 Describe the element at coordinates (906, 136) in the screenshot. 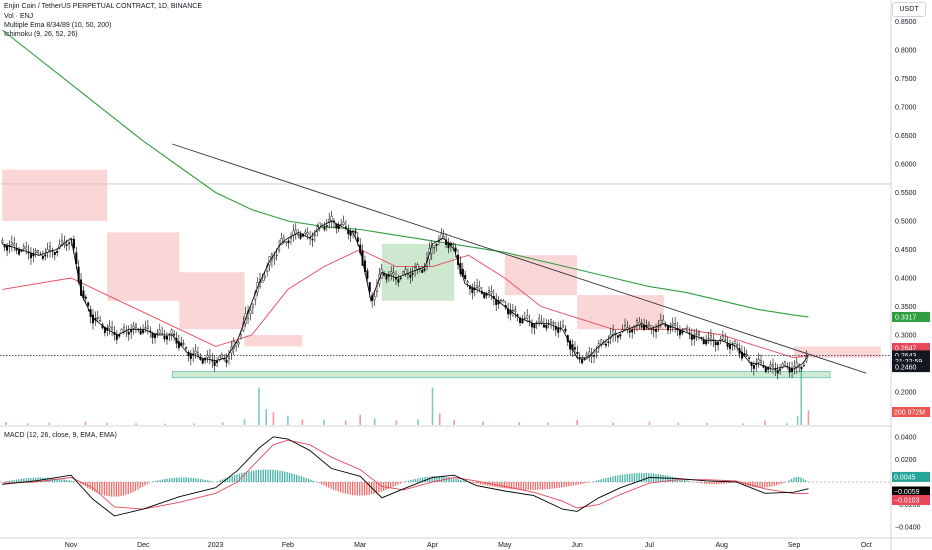

I see `price-tick-label: 0.6500` at that location.